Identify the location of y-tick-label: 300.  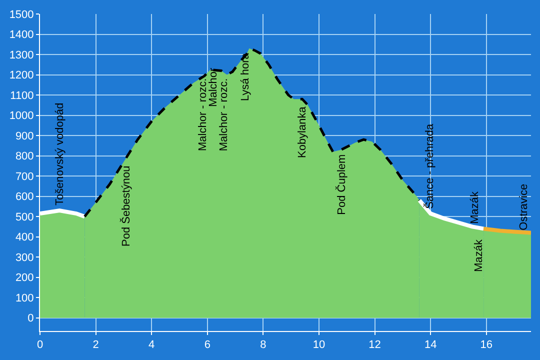
(24, 258).